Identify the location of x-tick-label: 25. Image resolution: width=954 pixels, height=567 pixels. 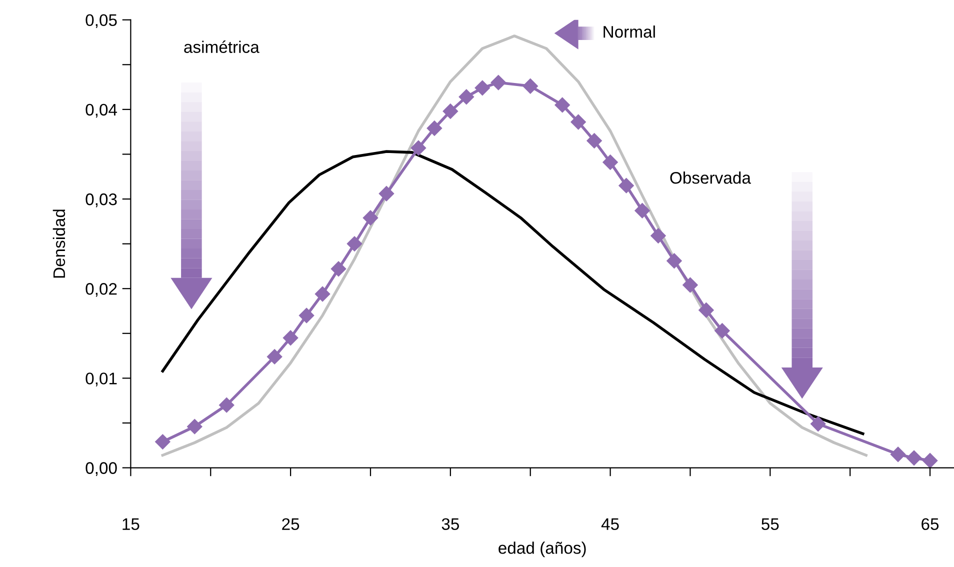
(291, 524).